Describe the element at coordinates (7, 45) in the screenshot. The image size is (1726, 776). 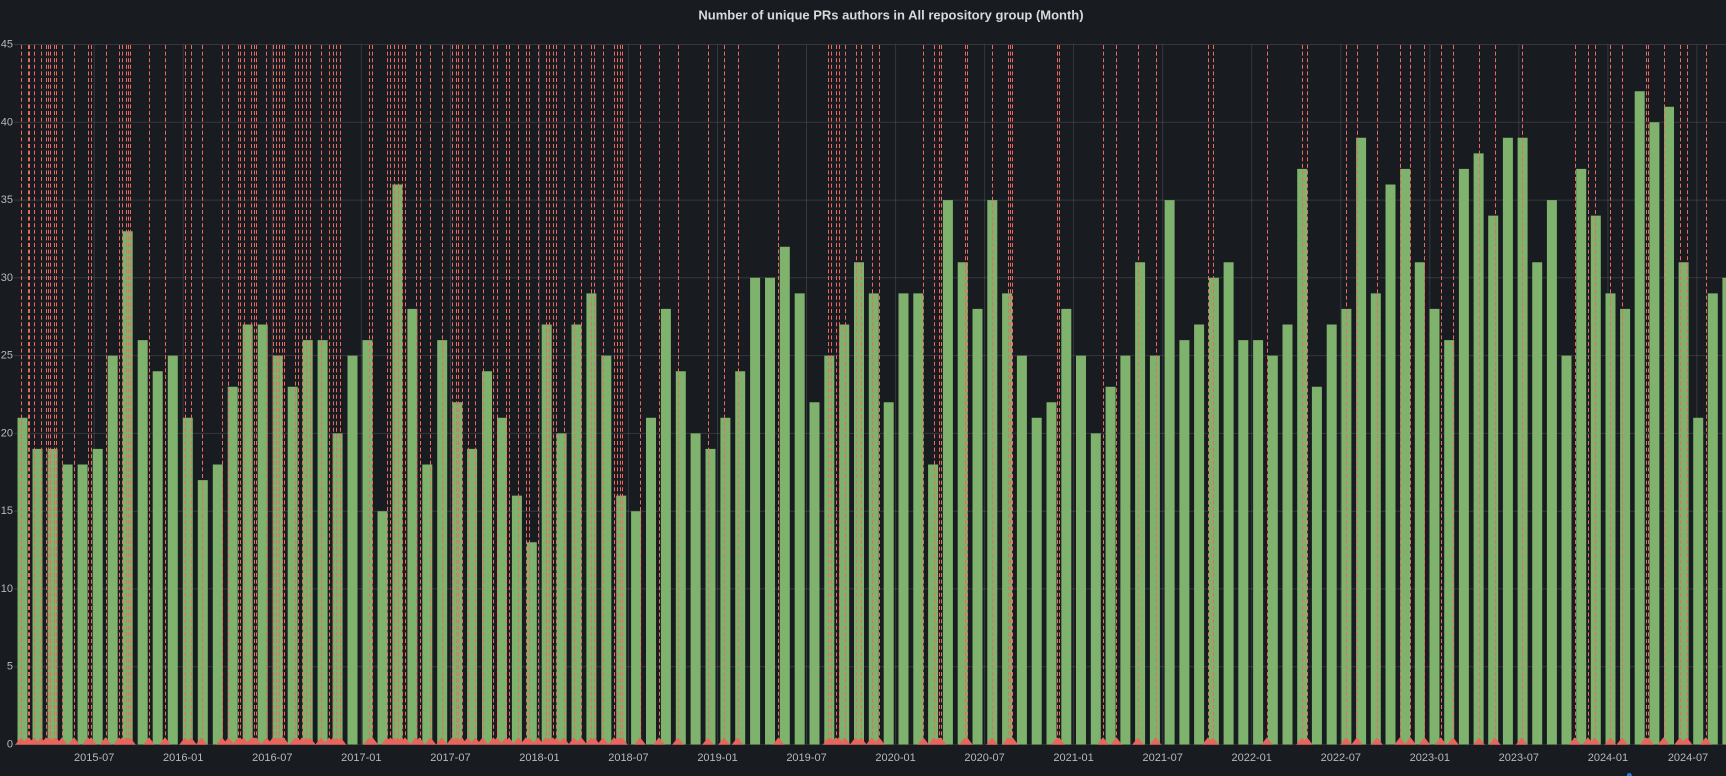
I see `svg-text: 45` at that location.